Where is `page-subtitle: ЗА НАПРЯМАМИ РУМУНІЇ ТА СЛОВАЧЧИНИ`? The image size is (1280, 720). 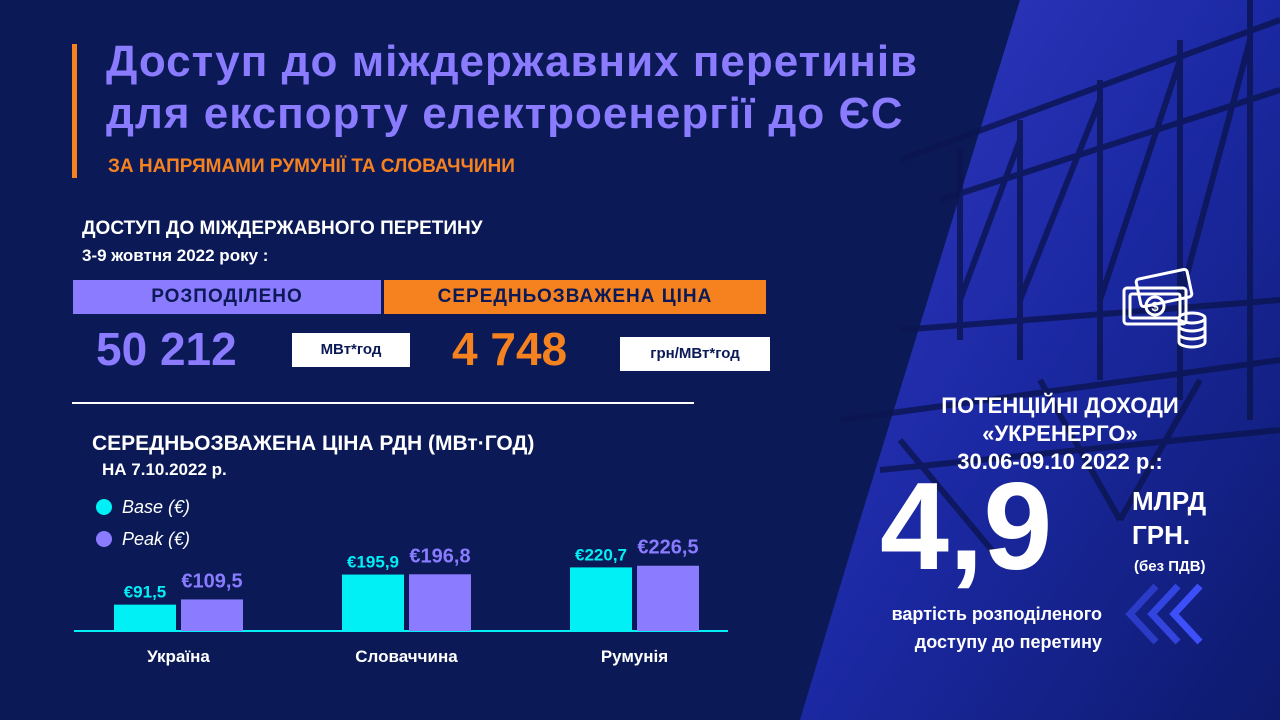 page-subtitle: ЗА НАПРЯМАМИ РУМУНІЇ ТА СЛОВАЧЧИНИ is located at coordinates (311, 166).